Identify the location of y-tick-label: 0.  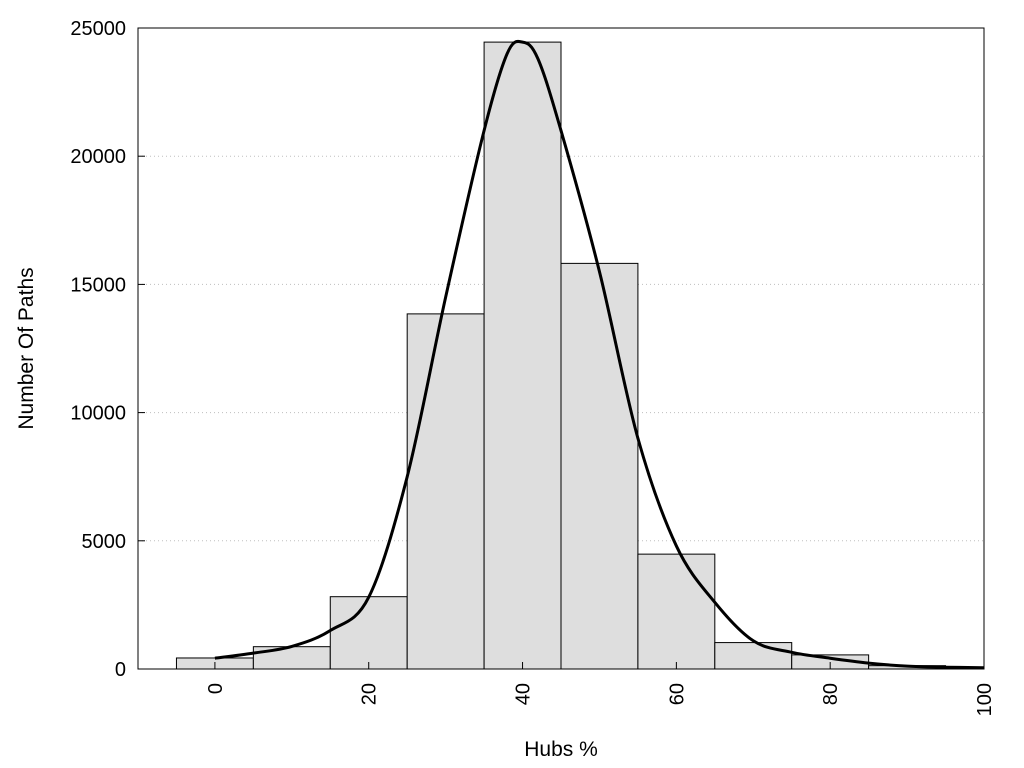
(120, 670).